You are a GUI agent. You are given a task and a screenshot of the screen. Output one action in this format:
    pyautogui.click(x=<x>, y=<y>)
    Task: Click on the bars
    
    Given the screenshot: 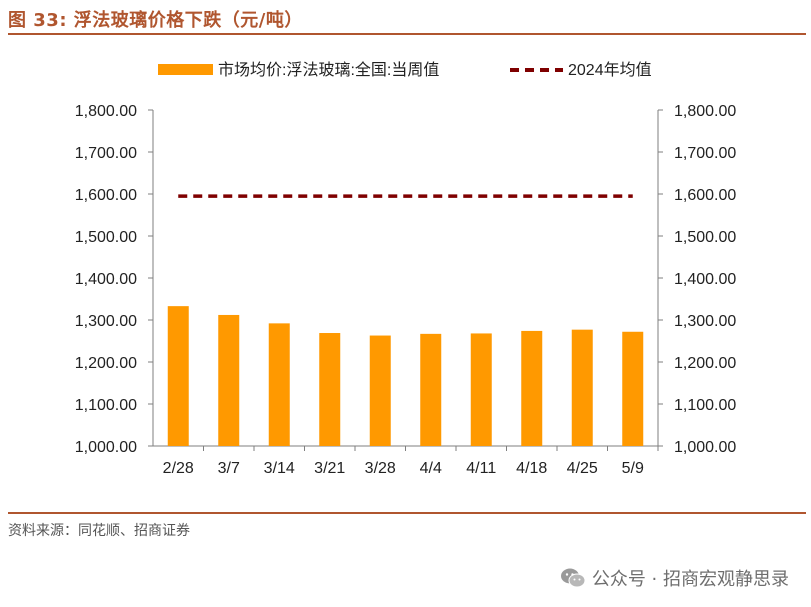 What is the action you would take?
    pyautogui.click(x=405, y=376)
    